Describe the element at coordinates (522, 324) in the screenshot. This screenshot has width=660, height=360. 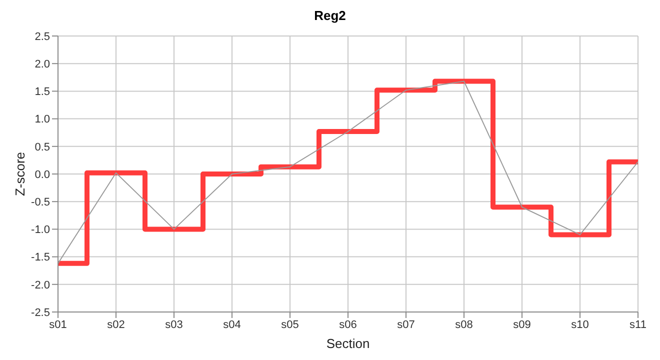
I see `x-tick-label: s09` at that location.